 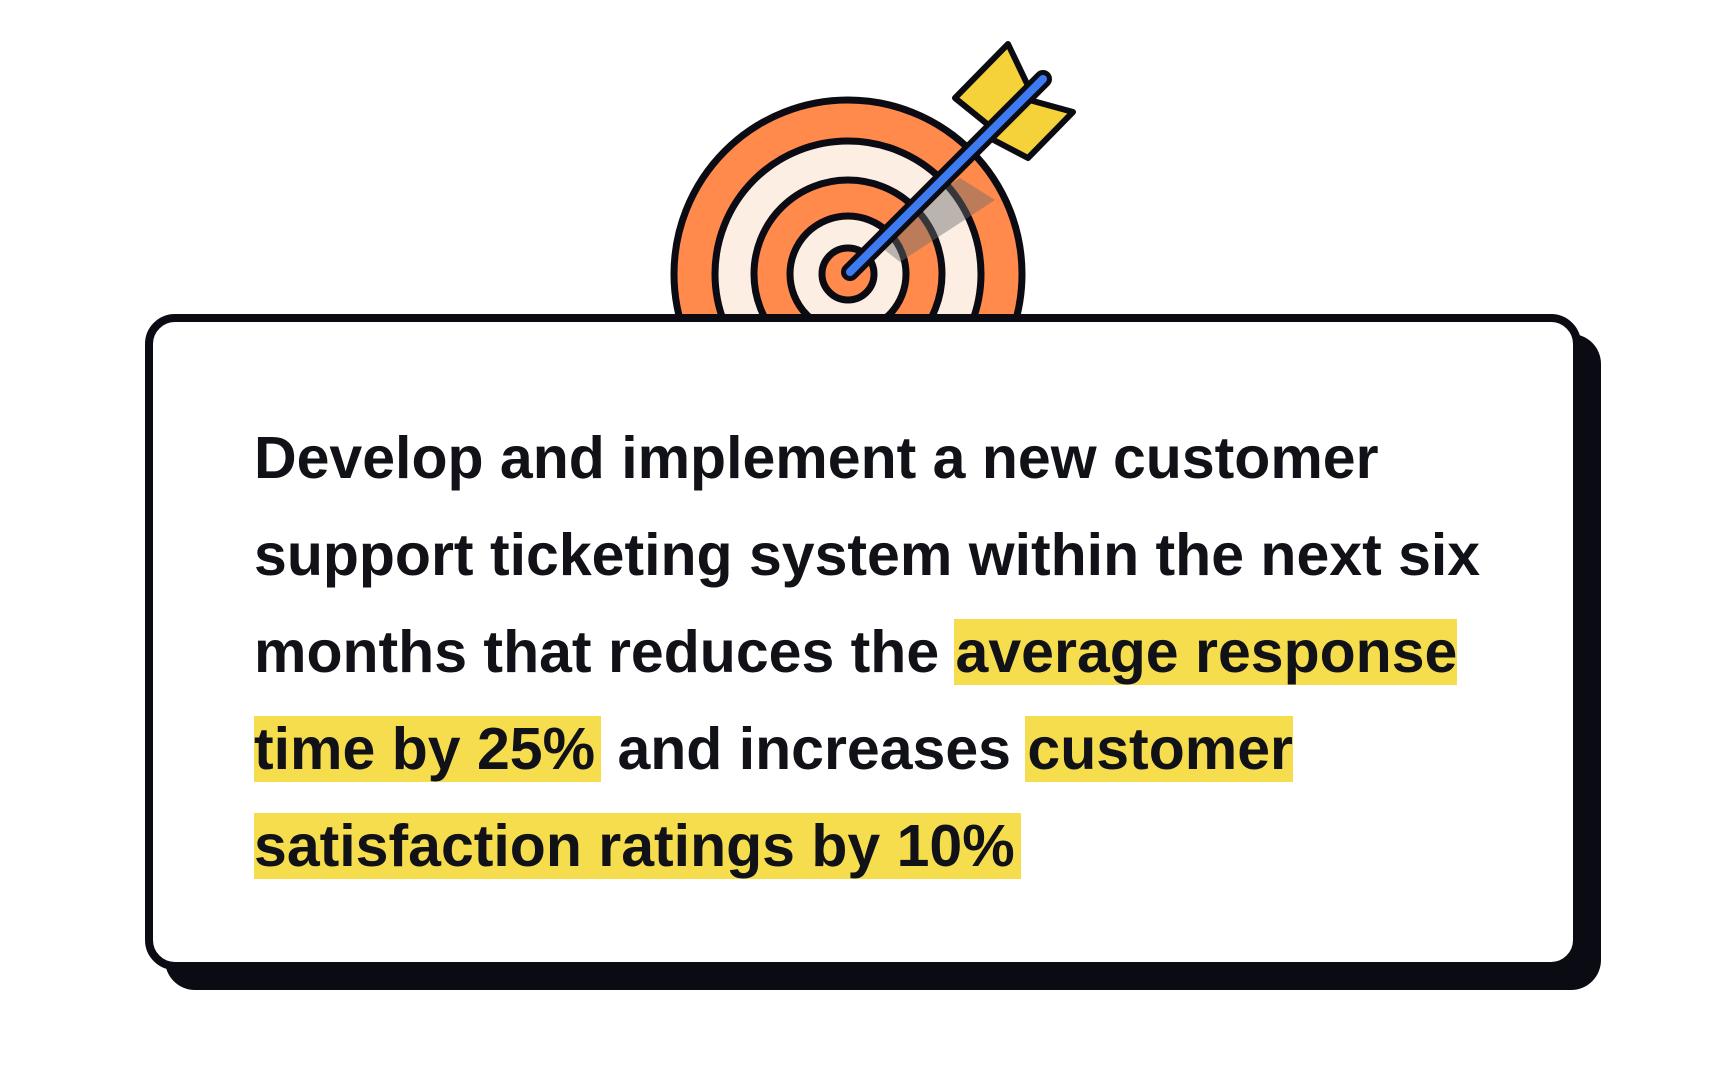 I want to click on goal-text-connector: and increases, so click(x=814, y=749).